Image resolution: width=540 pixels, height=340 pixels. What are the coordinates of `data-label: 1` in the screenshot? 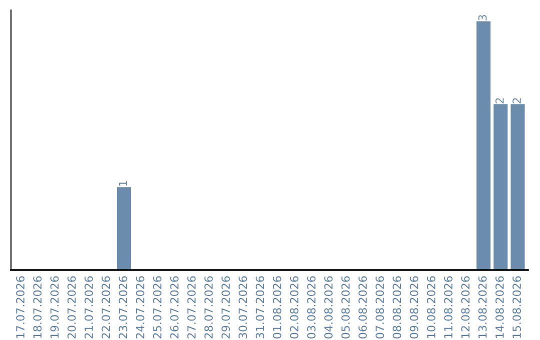 It's located at (123, 183).